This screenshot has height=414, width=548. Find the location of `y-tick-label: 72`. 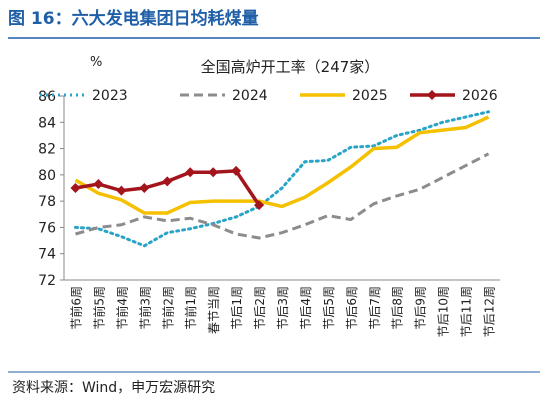

y-tick-label: 72 is located at coordinates (47, 281).